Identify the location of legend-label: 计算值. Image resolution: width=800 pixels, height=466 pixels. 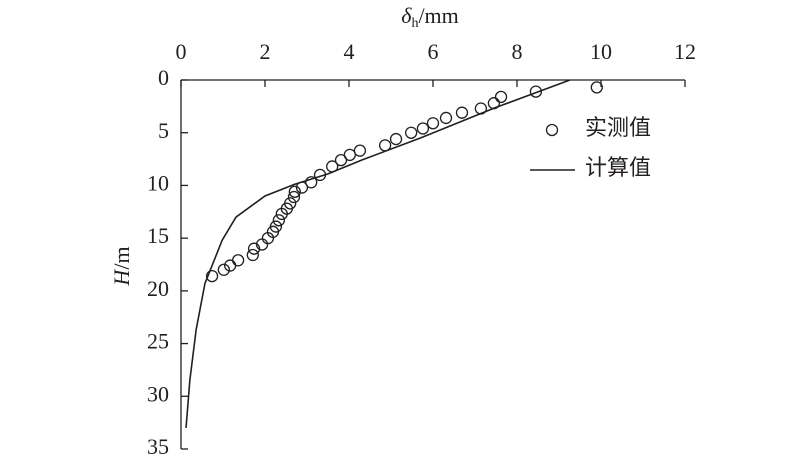
(618, 167).